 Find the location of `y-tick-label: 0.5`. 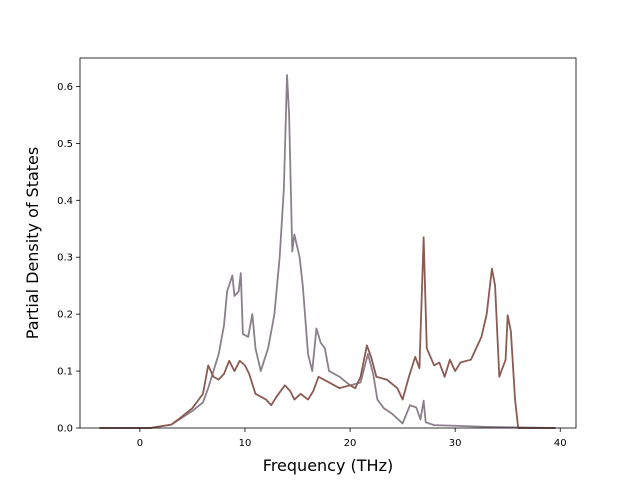

y-tick-label: 0.5 is located at coordinates (65, 144).